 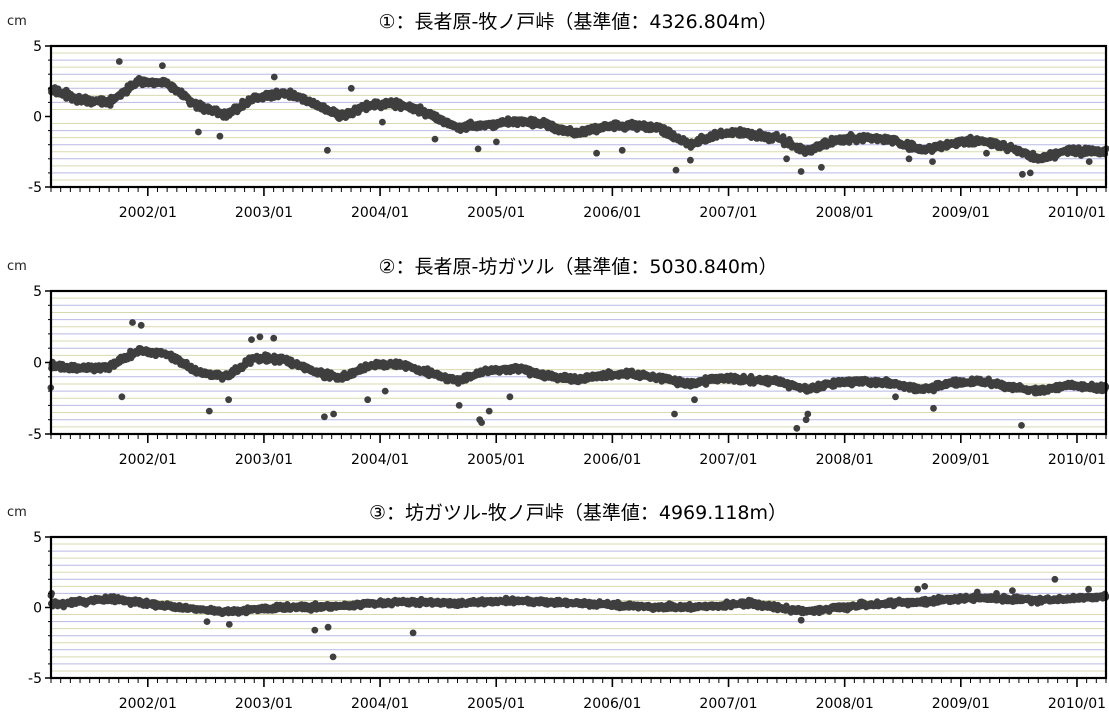 I want to click on panel-title: ②：長者原-坊ガツル（基準値：5030.840m）, so click(x=577, y=267).